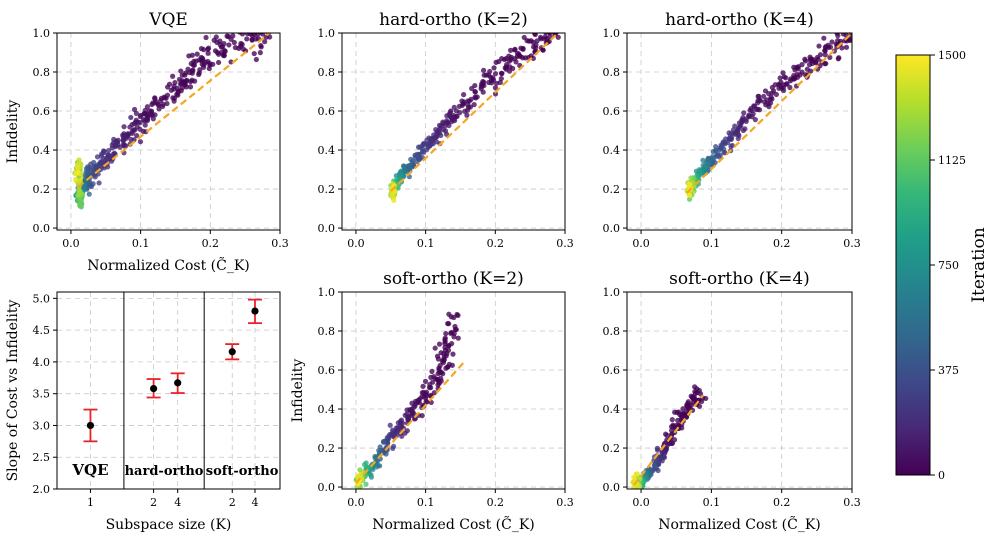 This screenshot has height=548, width=996. I want to click on slope-point, so click(178, 383).